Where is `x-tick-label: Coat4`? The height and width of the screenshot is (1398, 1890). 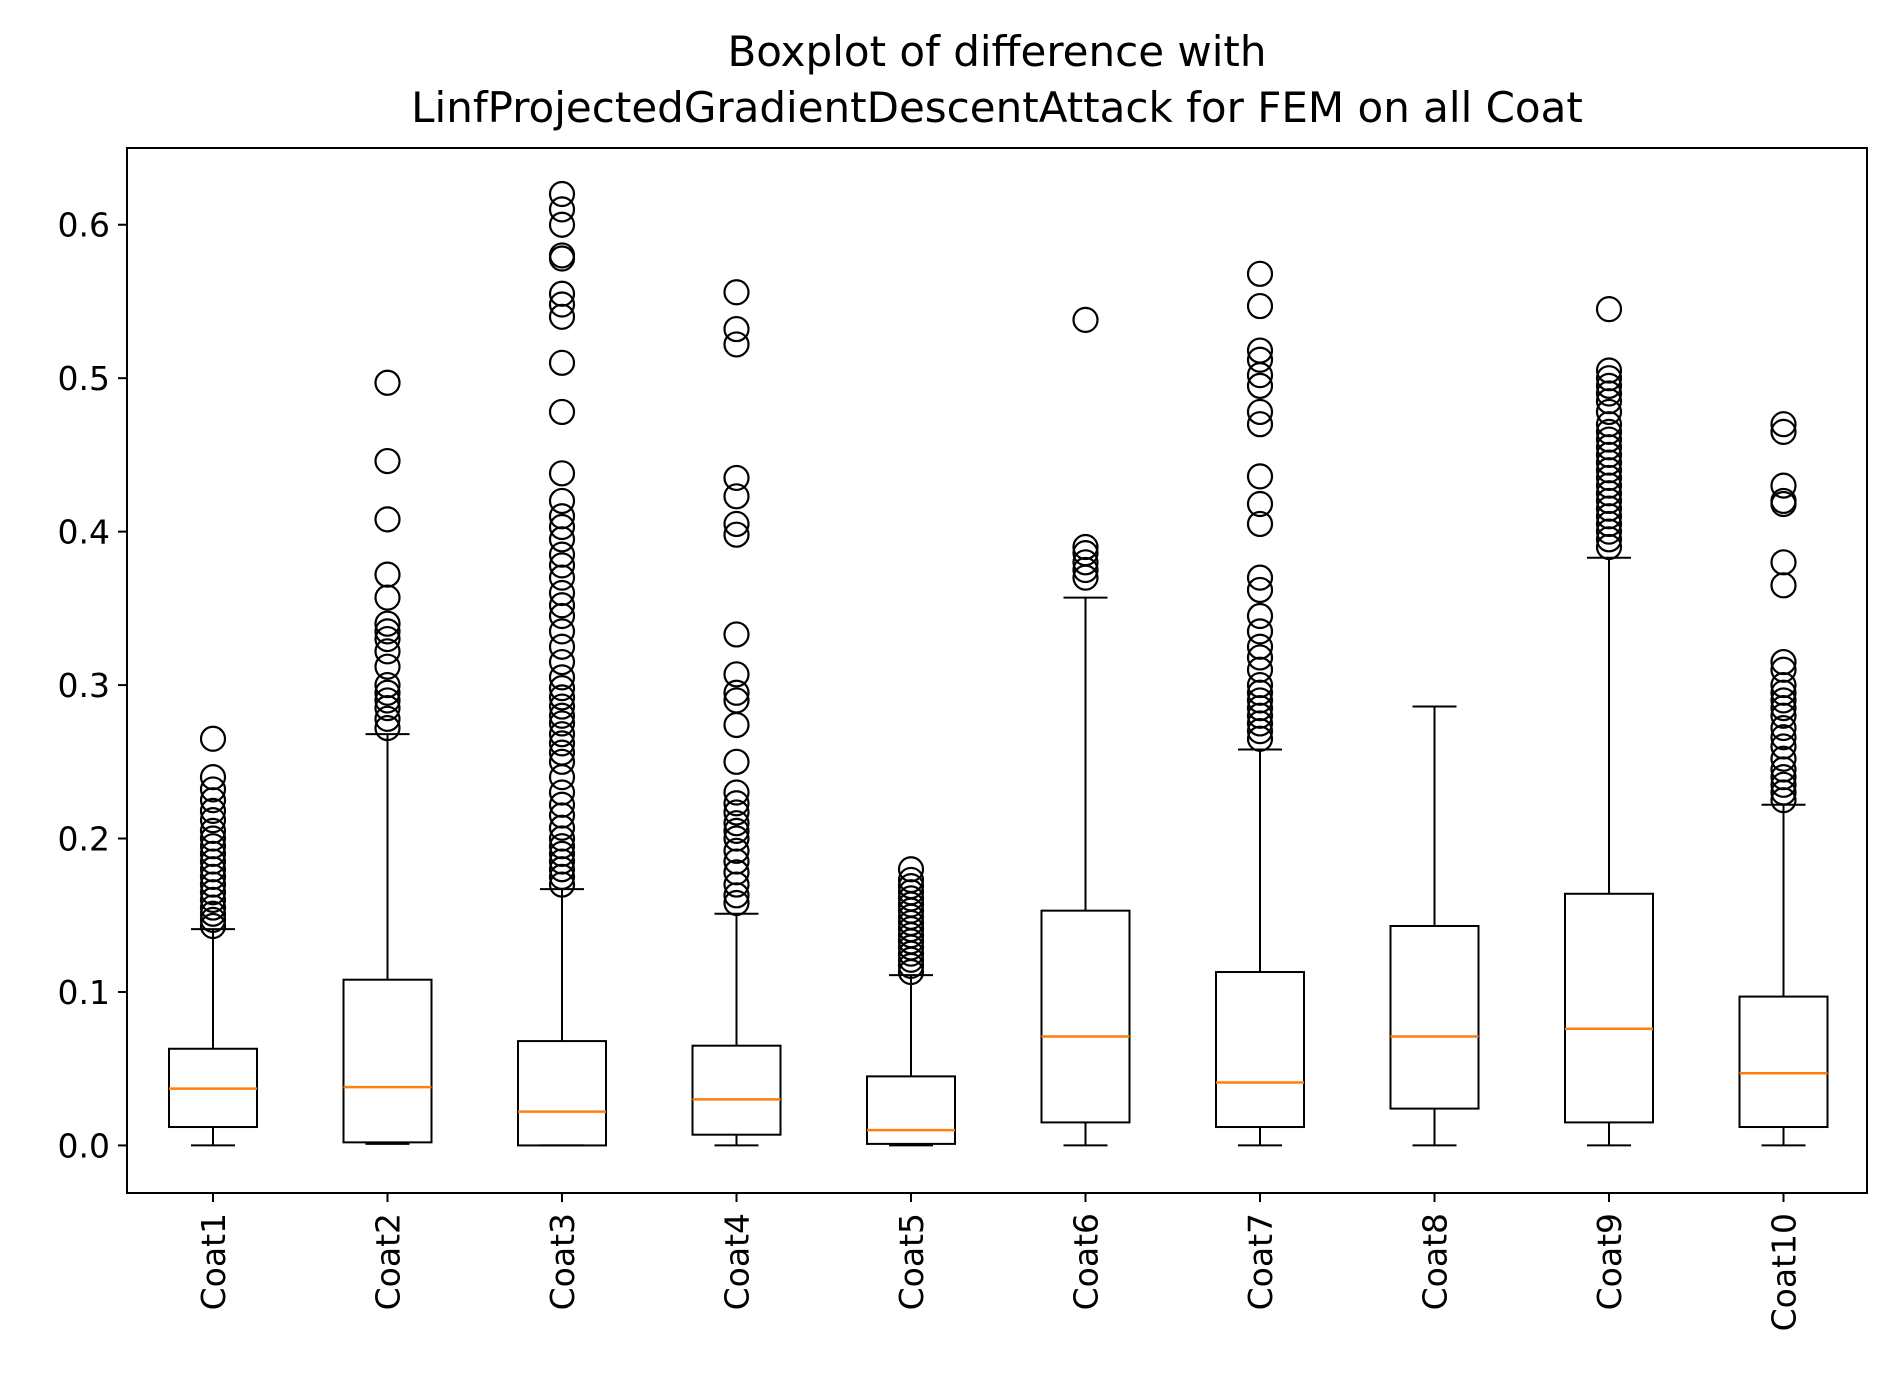
x-tick-label: Coat4 is located at coordinates (737, 1261).